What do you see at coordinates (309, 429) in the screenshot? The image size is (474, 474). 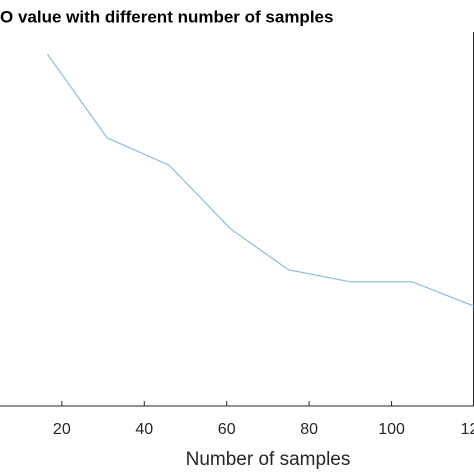 I see `x-tick-label: 80` at bounding box center [309, 429].